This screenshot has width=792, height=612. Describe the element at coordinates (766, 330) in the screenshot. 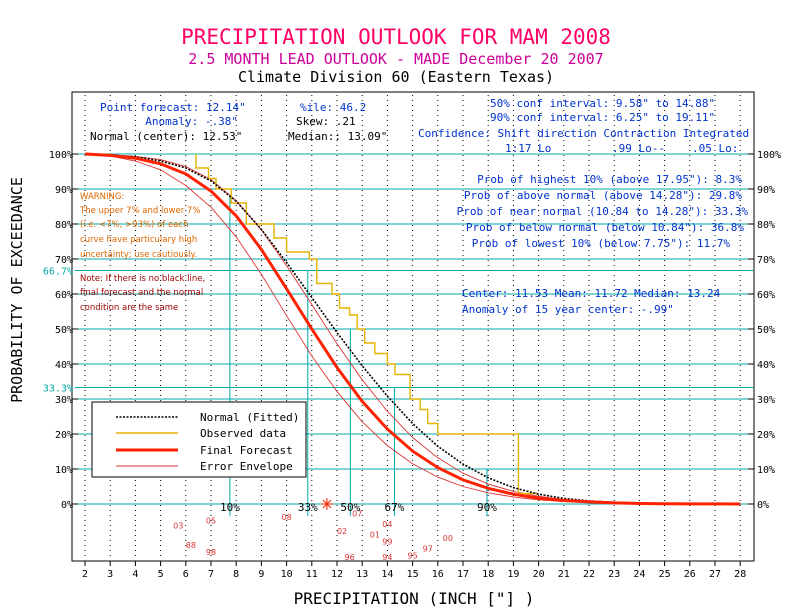

I see `y-tick-label-right: 50%` at that location.